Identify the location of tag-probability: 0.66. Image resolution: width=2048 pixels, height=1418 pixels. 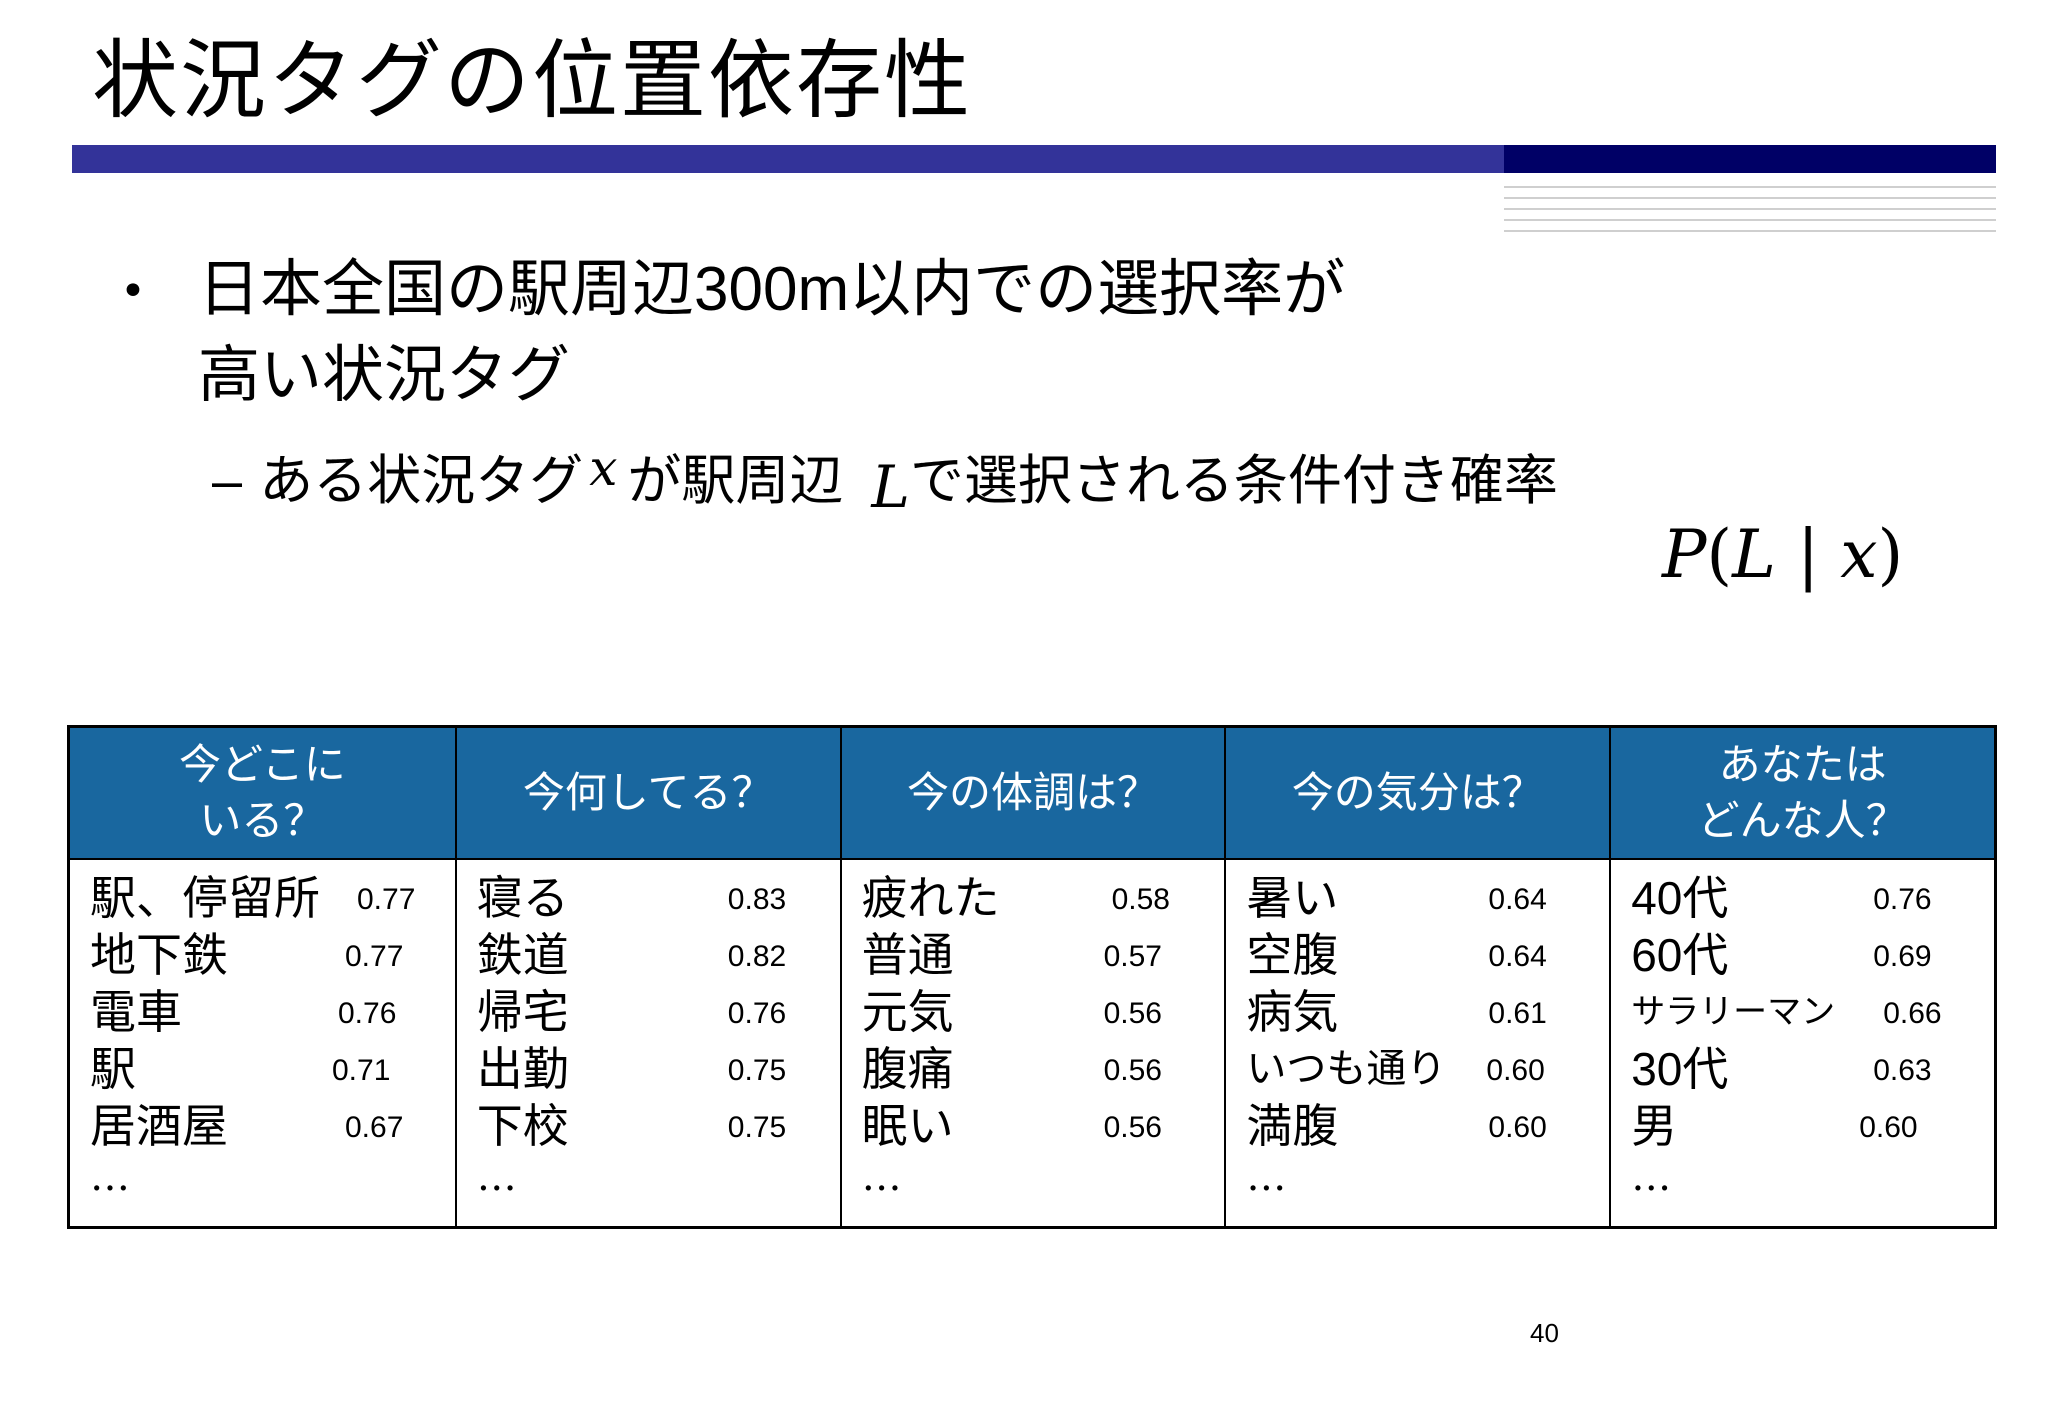
(1912, 1013).